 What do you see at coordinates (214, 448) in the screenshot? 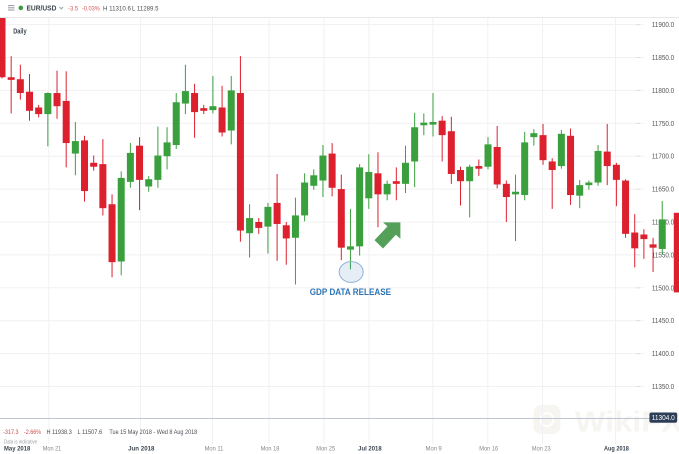
I see `svg-text: Mon 11` at bounding box center [214, 448].